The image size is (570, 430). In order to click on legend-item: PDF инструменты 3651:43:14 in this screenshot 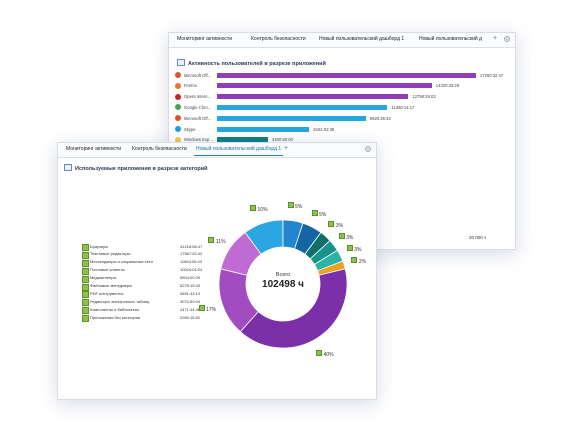, I will do `click(152, 294)`.